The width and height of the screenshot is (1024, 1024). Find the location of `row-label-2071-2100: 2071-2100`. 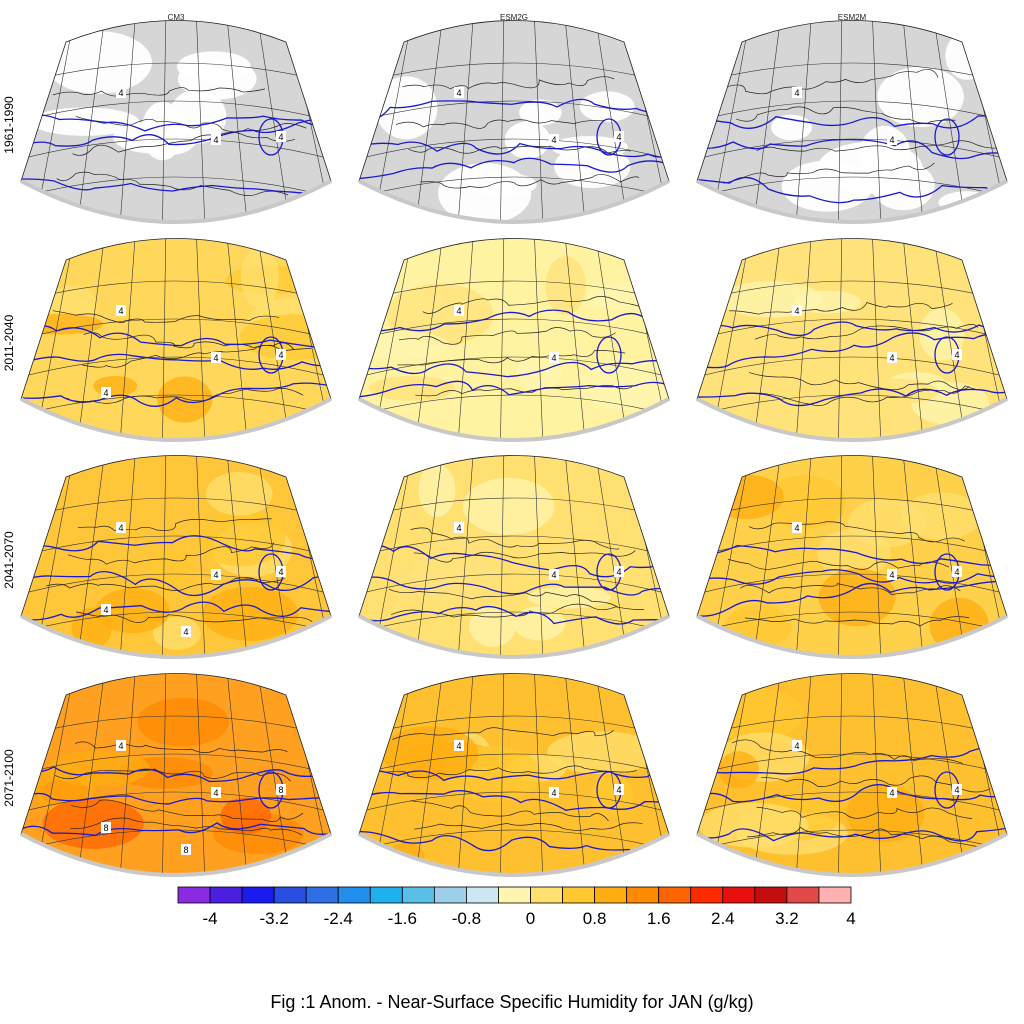

row-label-2071-2100: 2071-2100 is located at coordinates (9, 778).